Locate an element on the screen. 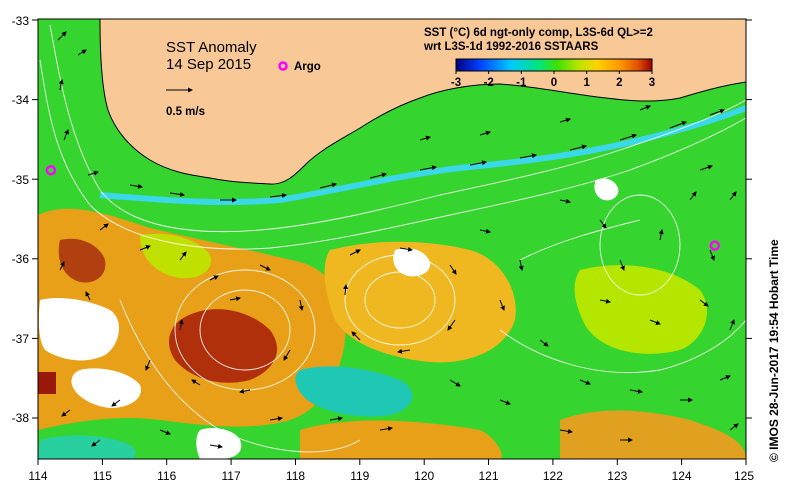 The height and width of the screenshot is (492, 790). x-tick-label: 117 is located at coordinates (231, 476).